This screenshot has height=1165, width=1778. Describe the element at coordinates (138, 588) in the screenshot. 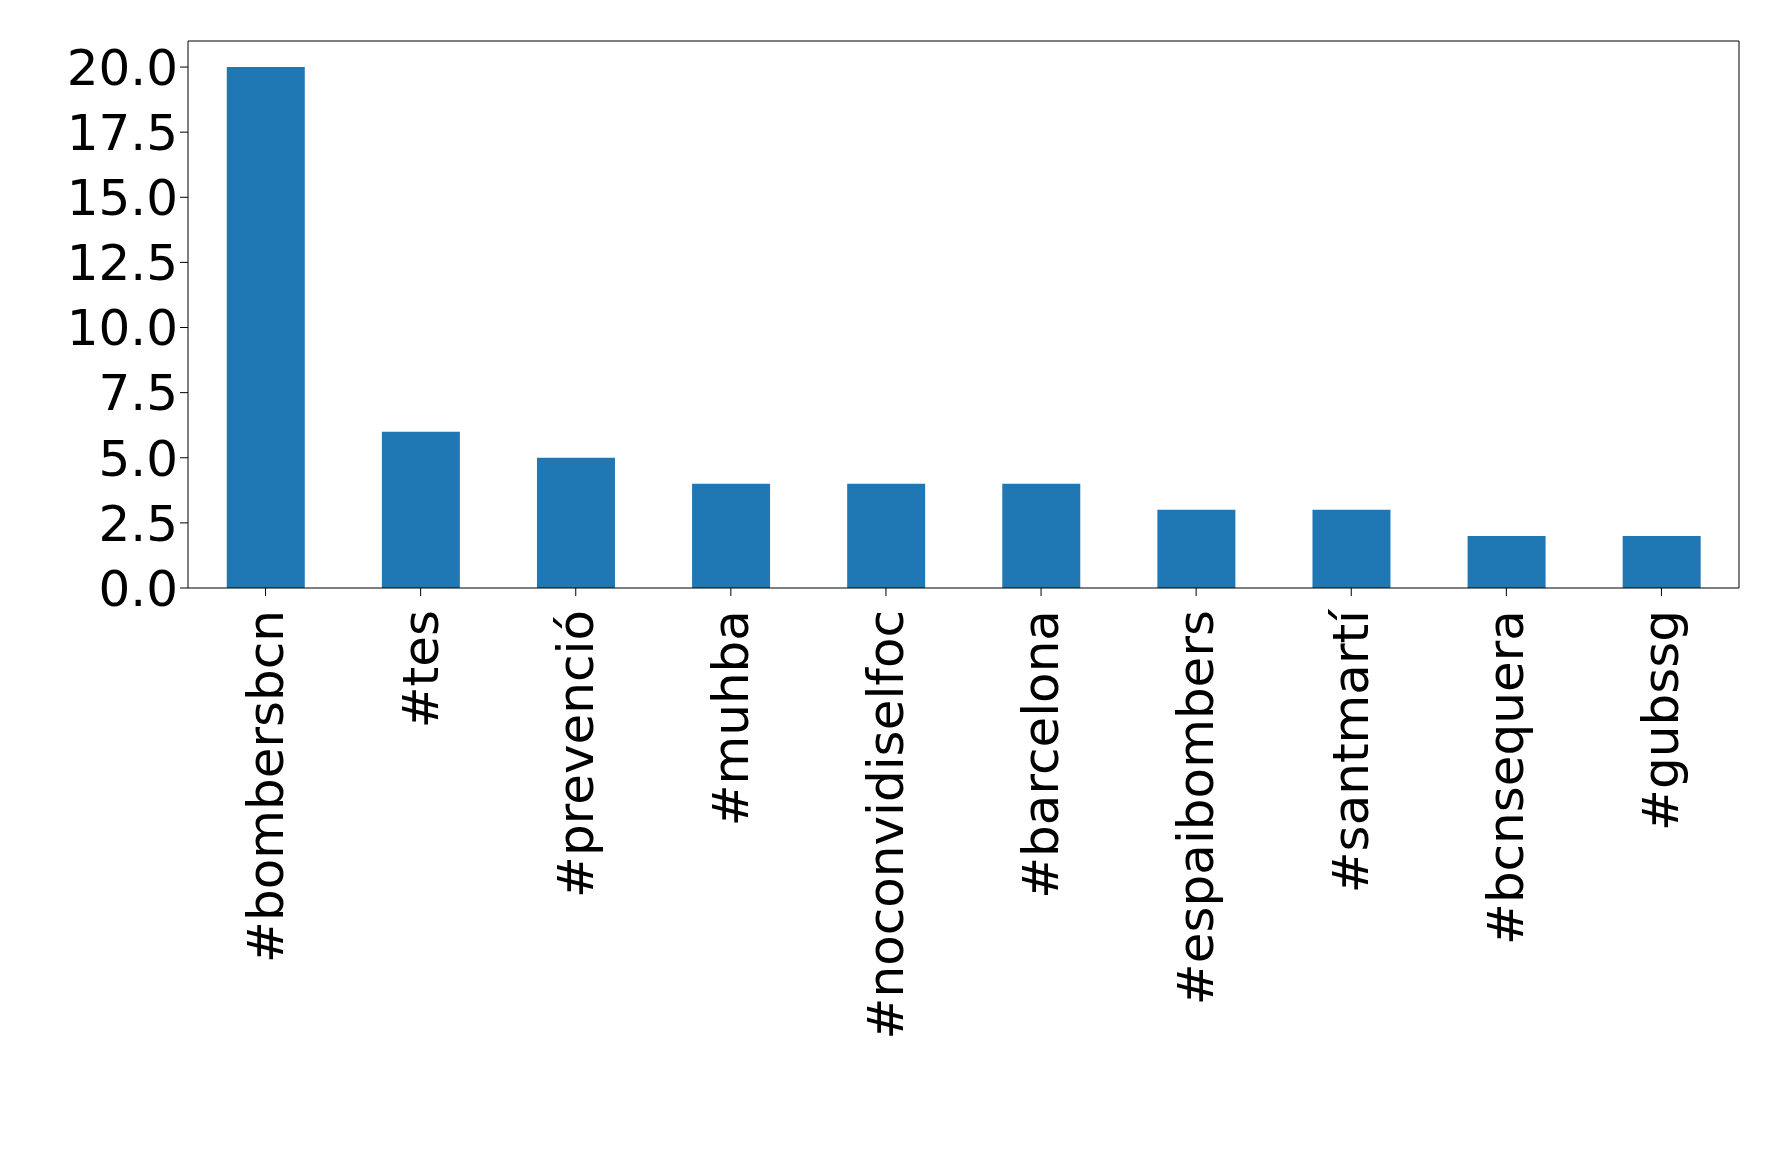

I see `y-tick-label: 0.0` at that location.